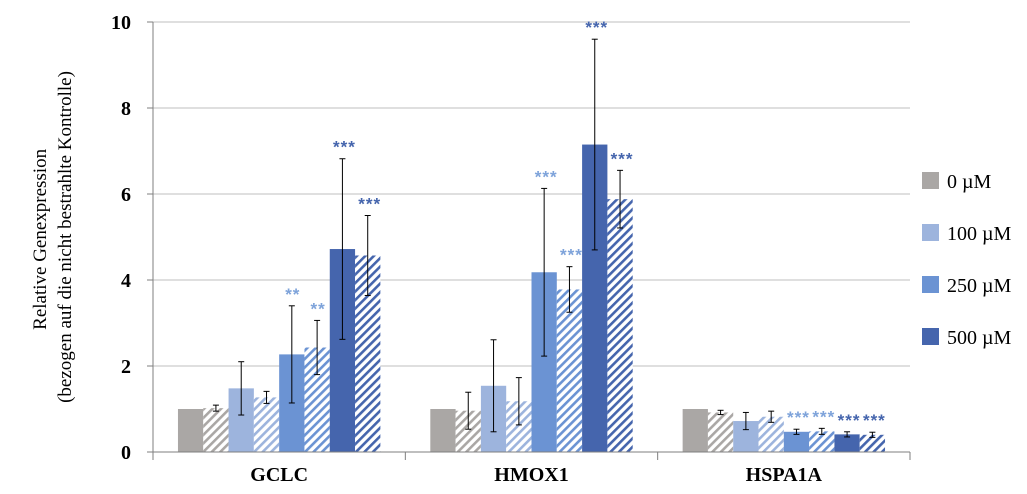 The width and height of the screenshot is (1027, 494). I want to click on legend: 0 µM 100 µM 250 µM 500 µM, so click(967, 260).